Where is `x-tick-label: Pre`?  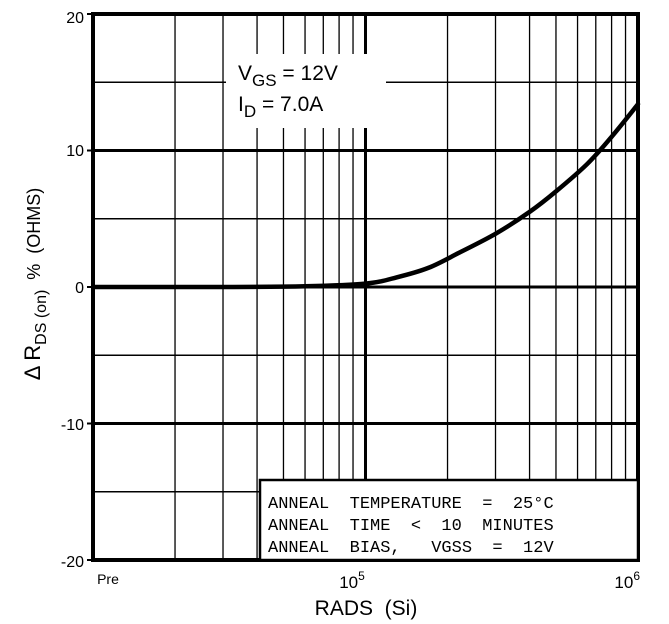 x-tick-label: Pre is located at coordinates (108, 579).